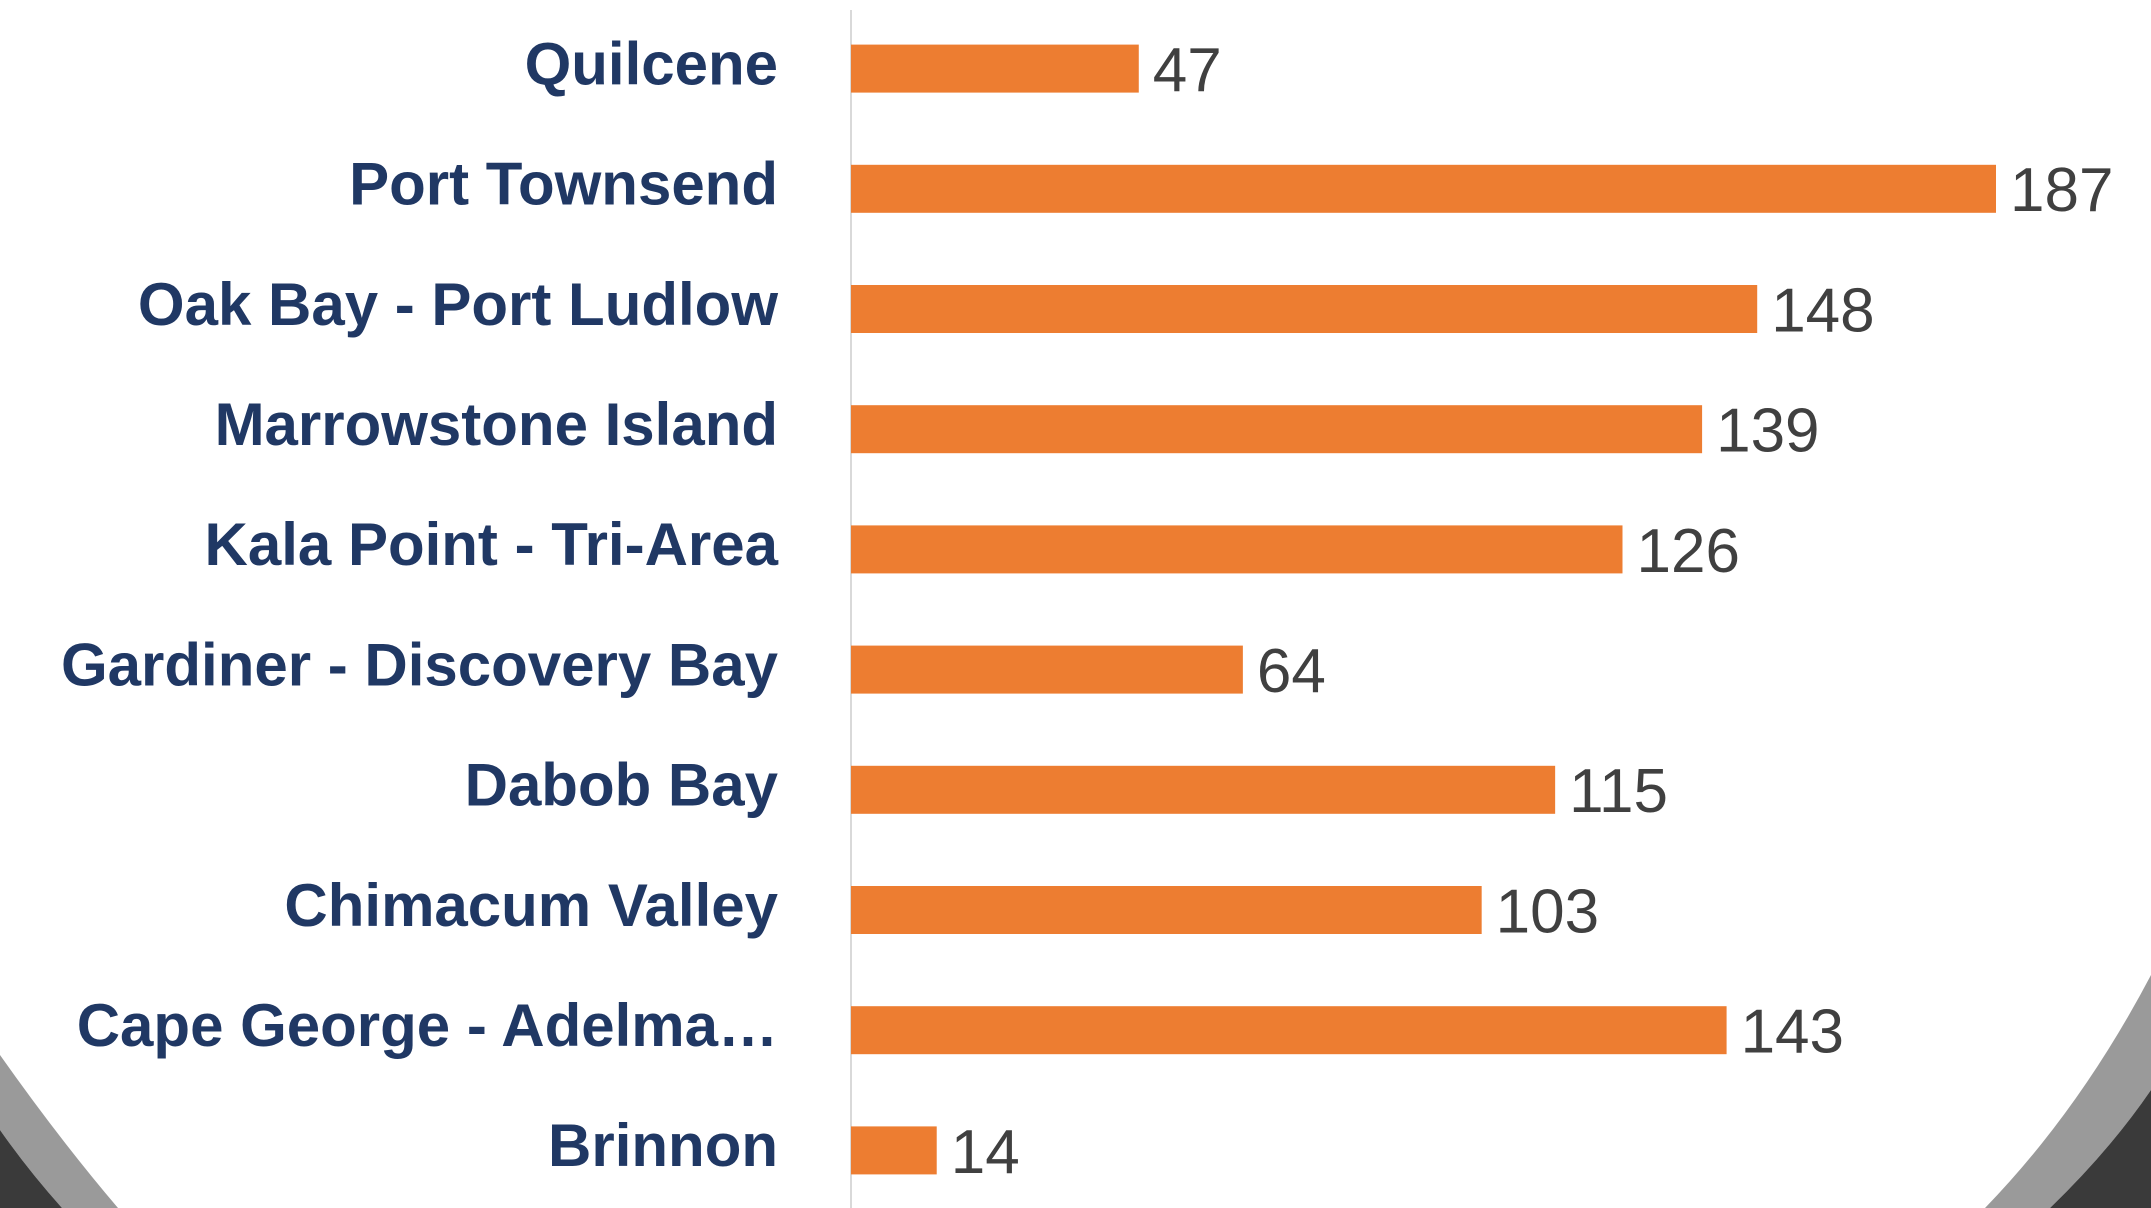 Image resolution: width=2151 pixels, height=1208 pixels. Describe the element at coordinates (2100, 1149) in the screenshot. I see `decor-right-dark` at that location.